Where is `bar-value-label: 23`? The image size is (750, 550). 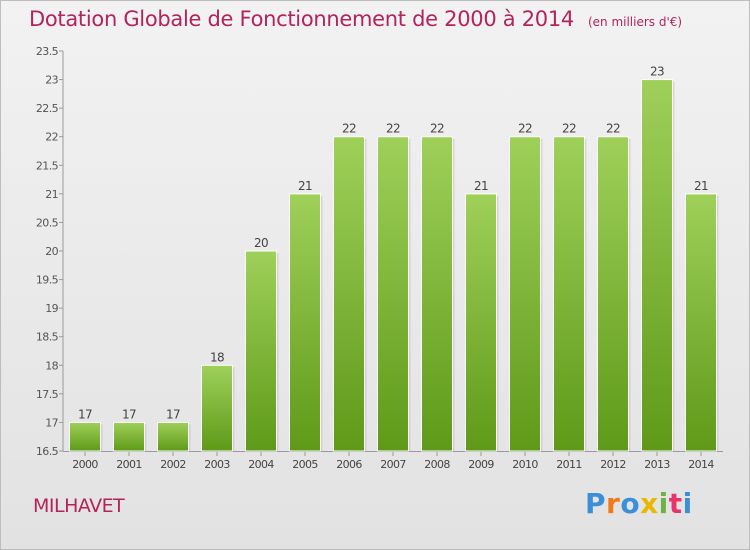 bar-value-label: 23 is located at coordinates (657, 72).